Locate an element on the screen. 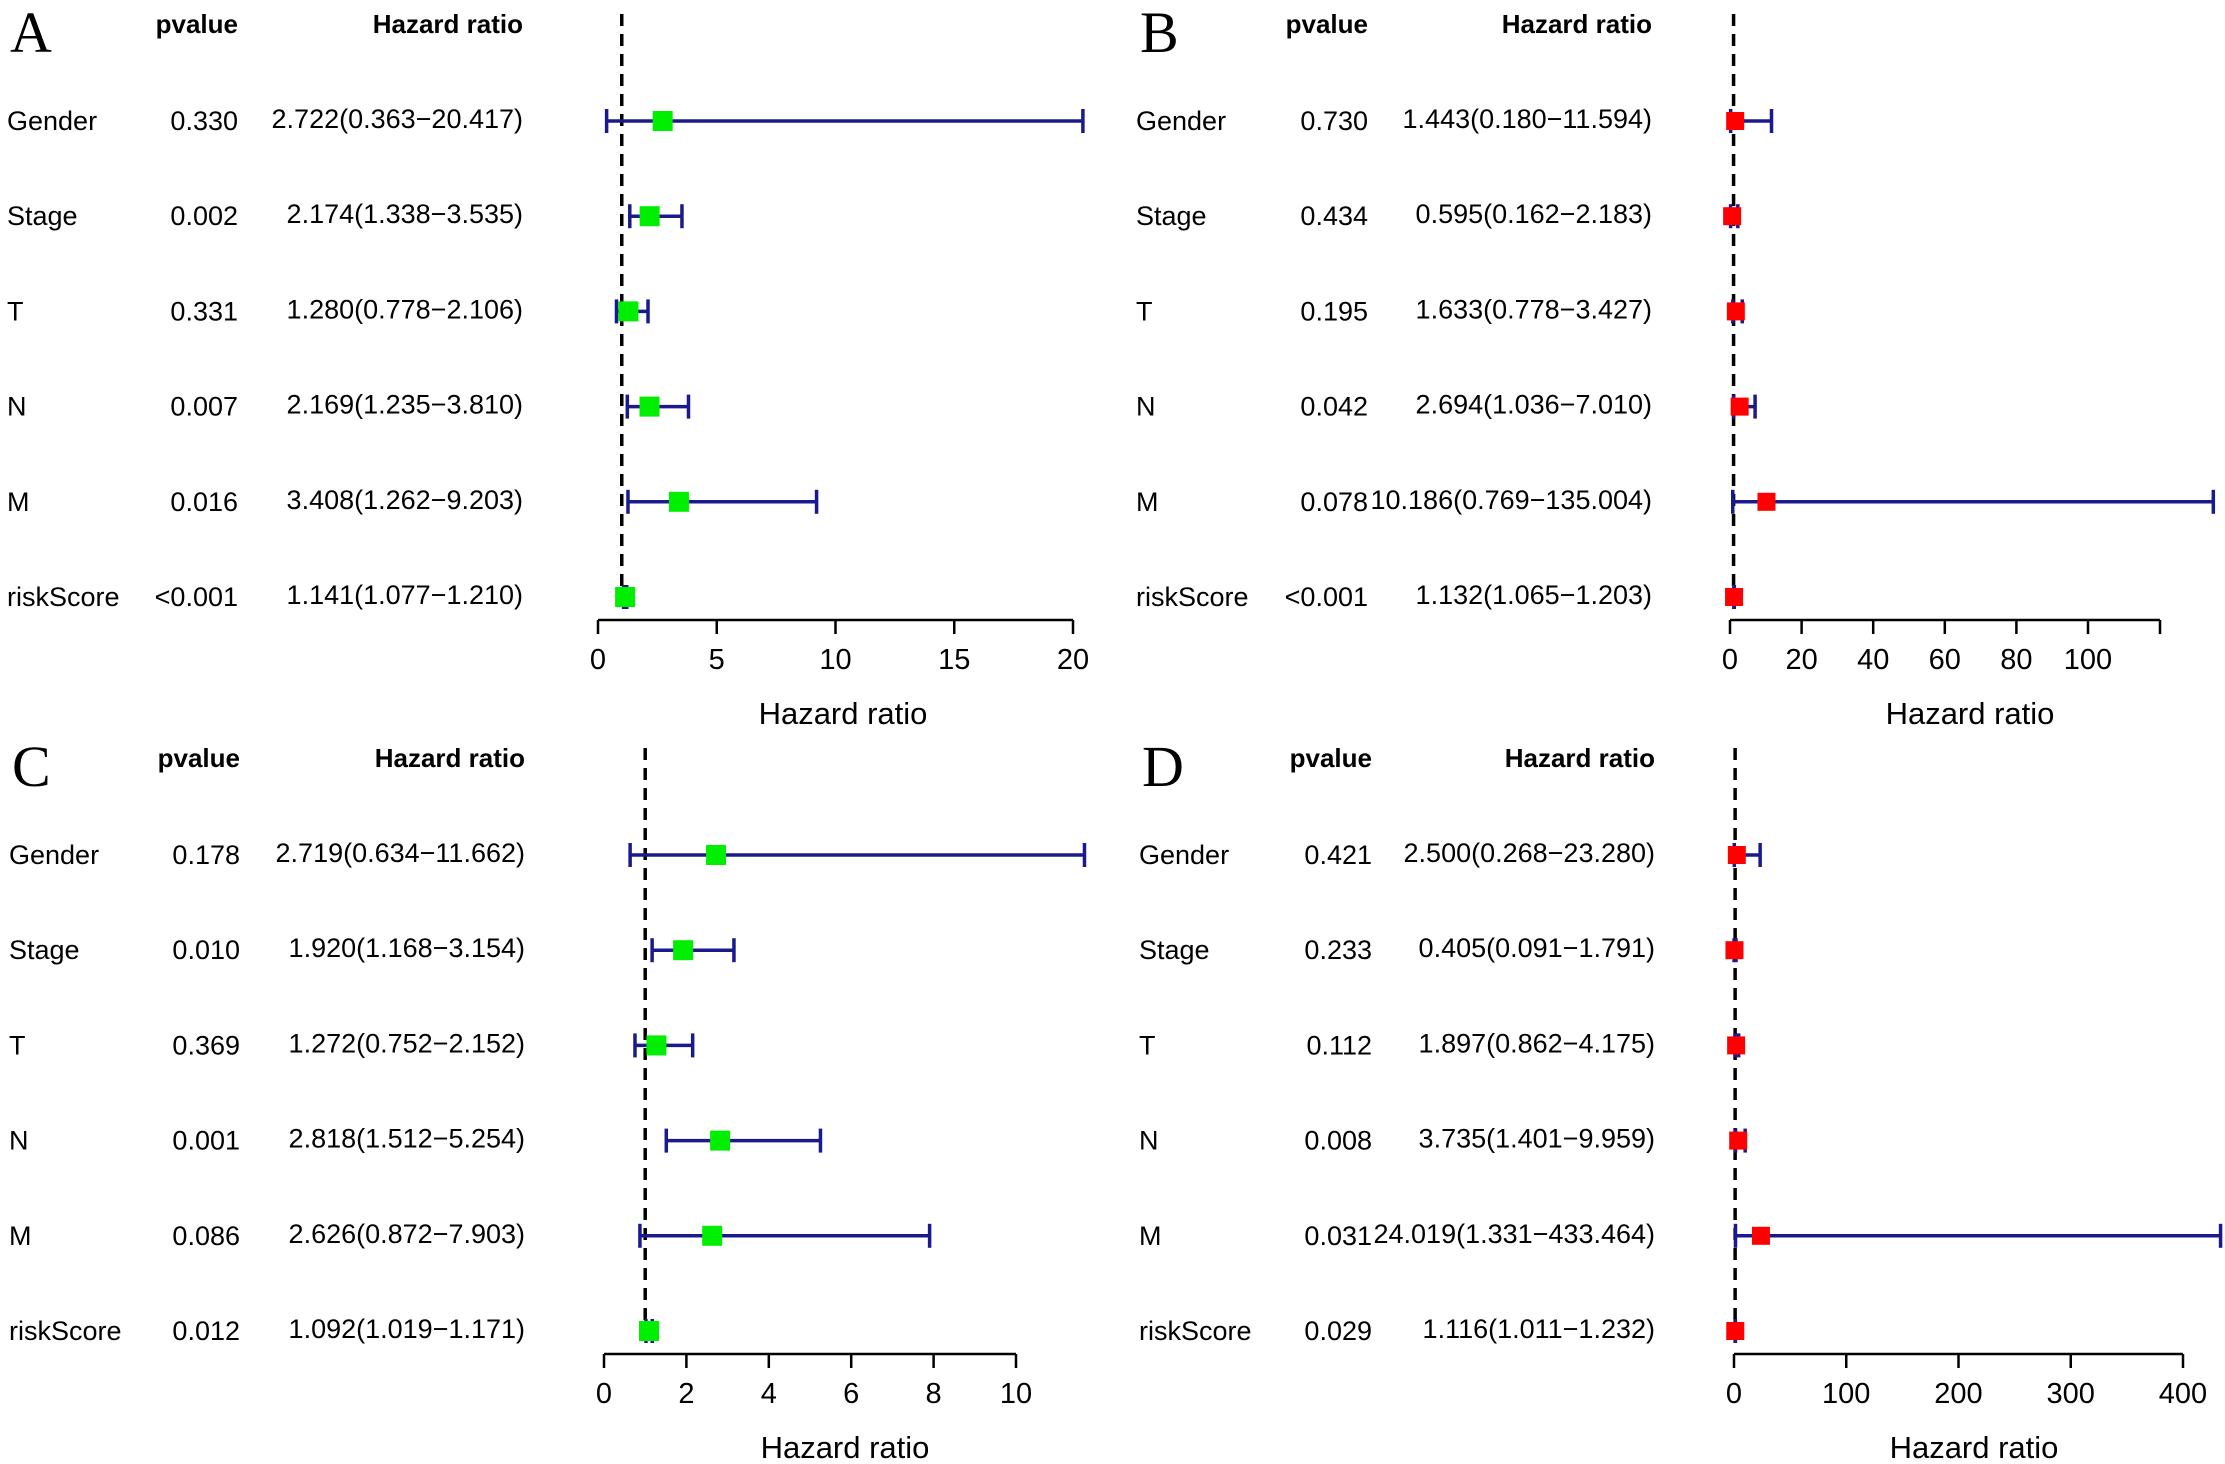 The height and width of the screenshot is (1464, 2225). forest-row-gender: Gender 0.178 2.719(0.634−11.662) is located at coordinates (548, 854).